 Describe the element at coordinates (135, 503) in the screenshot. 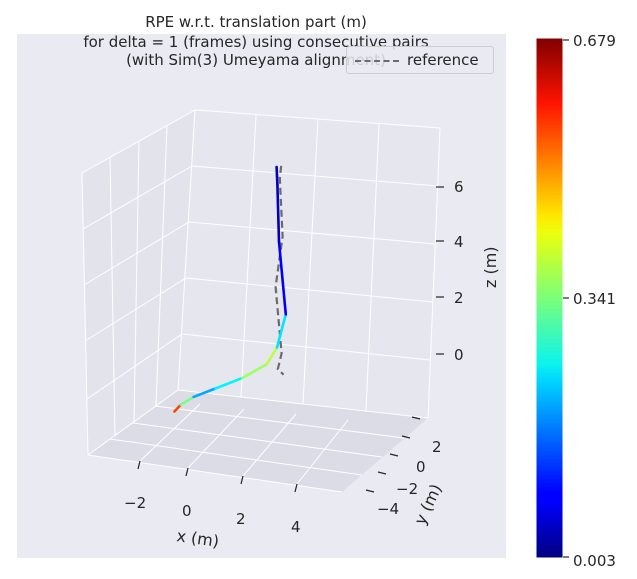

I see `x-tick-label: −2` at that location.